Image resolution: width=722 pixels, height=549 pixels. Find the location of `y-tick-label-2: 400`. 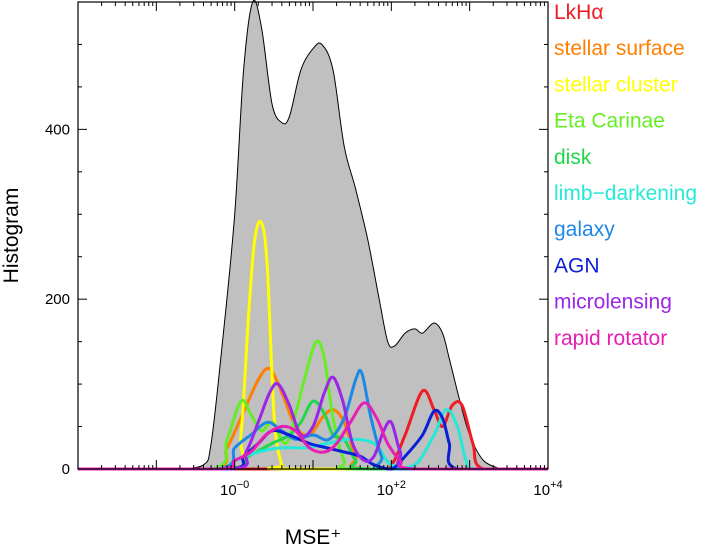

y-tick-label-2: 400 is located at coordinates (57, 129).